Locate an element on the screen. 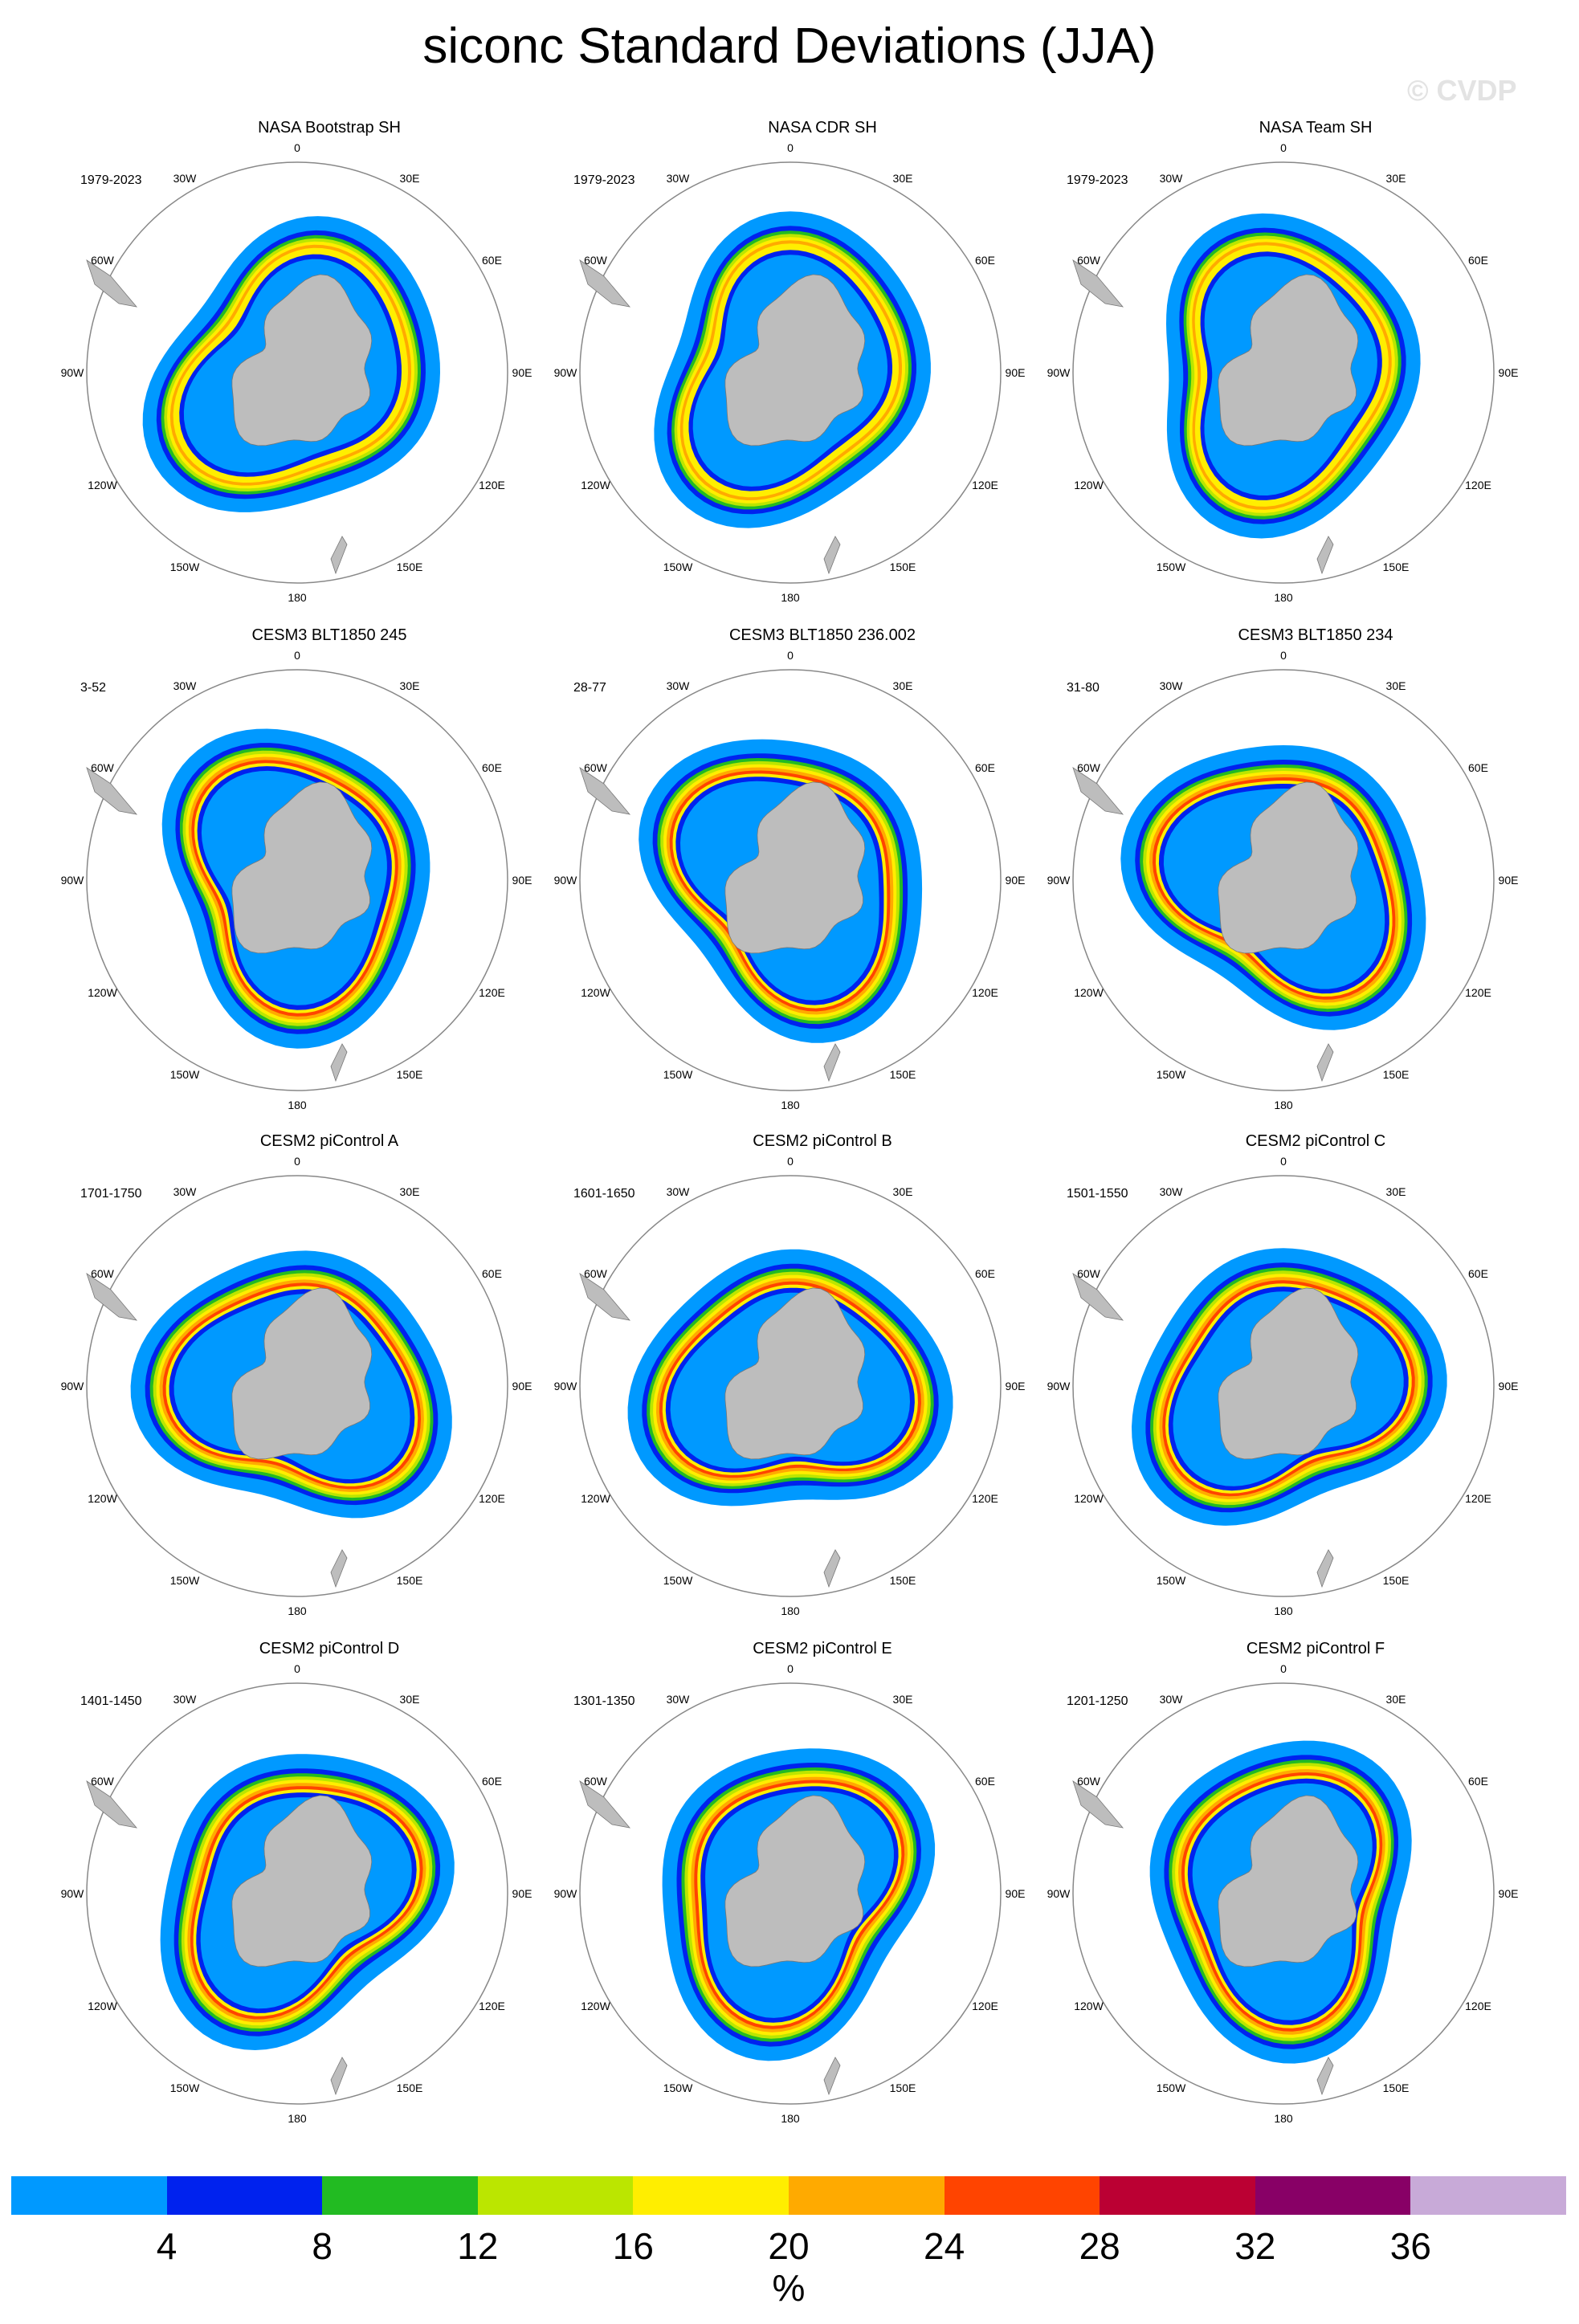 The width and height of the screenshot is (1579, 2324). panel-title: CESM2 piControl E is located at coordinates (822, 1648).